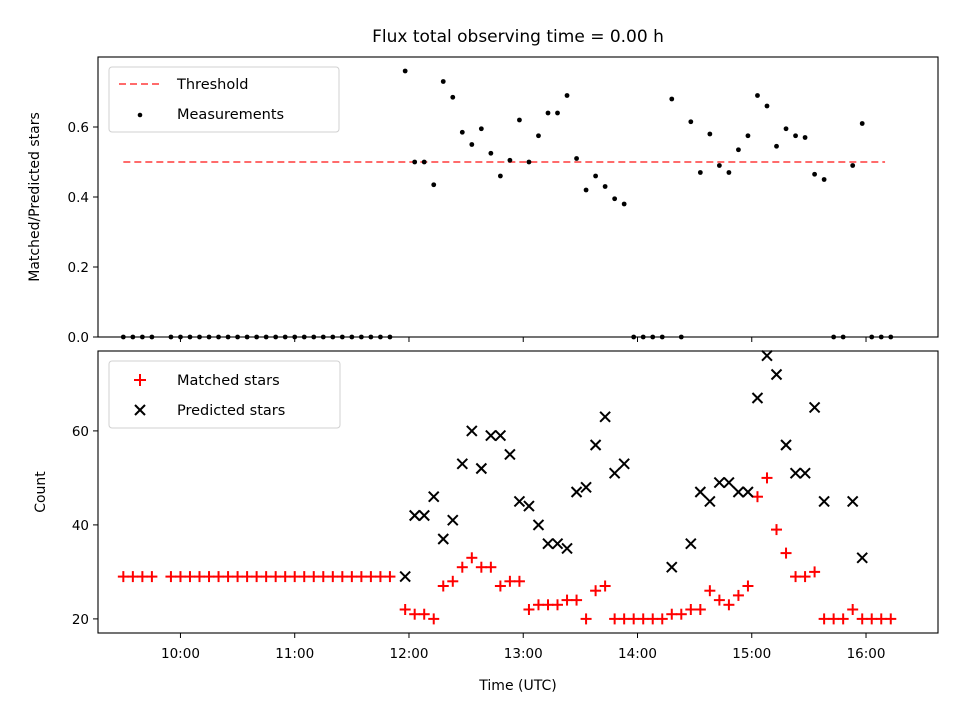  Describe the element at coordinates (35, 197) in the screenshot. I see `top-y-axis-label: Matched/Predicted stars` at that location.